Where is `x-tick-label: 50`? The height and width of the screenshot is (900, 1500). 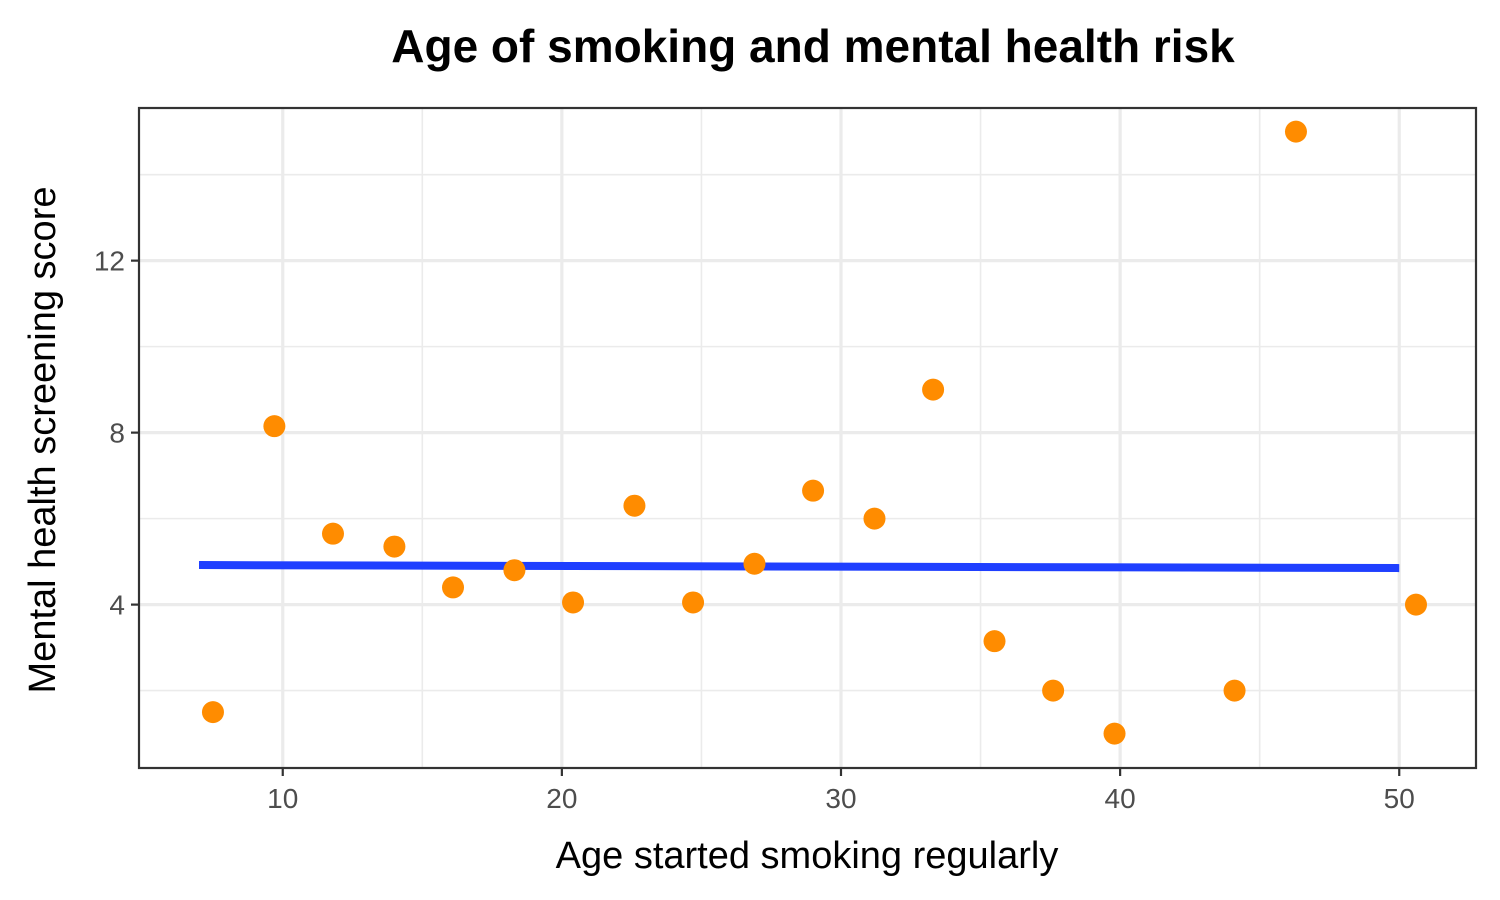 x-tick-label: 50 is located at coordinates (1399, 798).